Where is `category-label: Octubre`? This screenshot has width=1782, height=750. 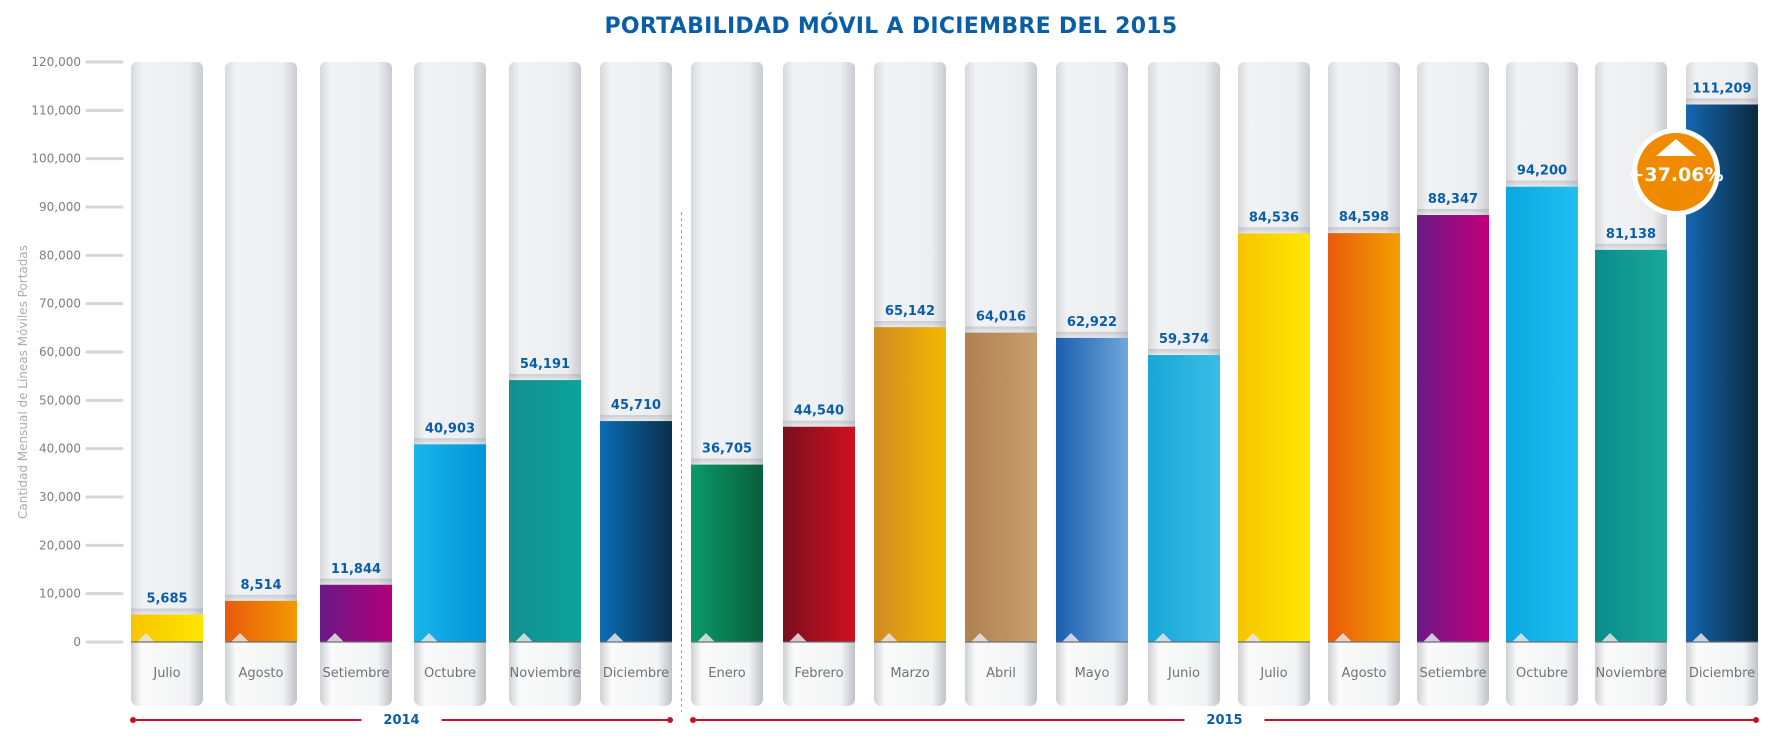 category-label: Octubre is located at coordinates (1542, 673).